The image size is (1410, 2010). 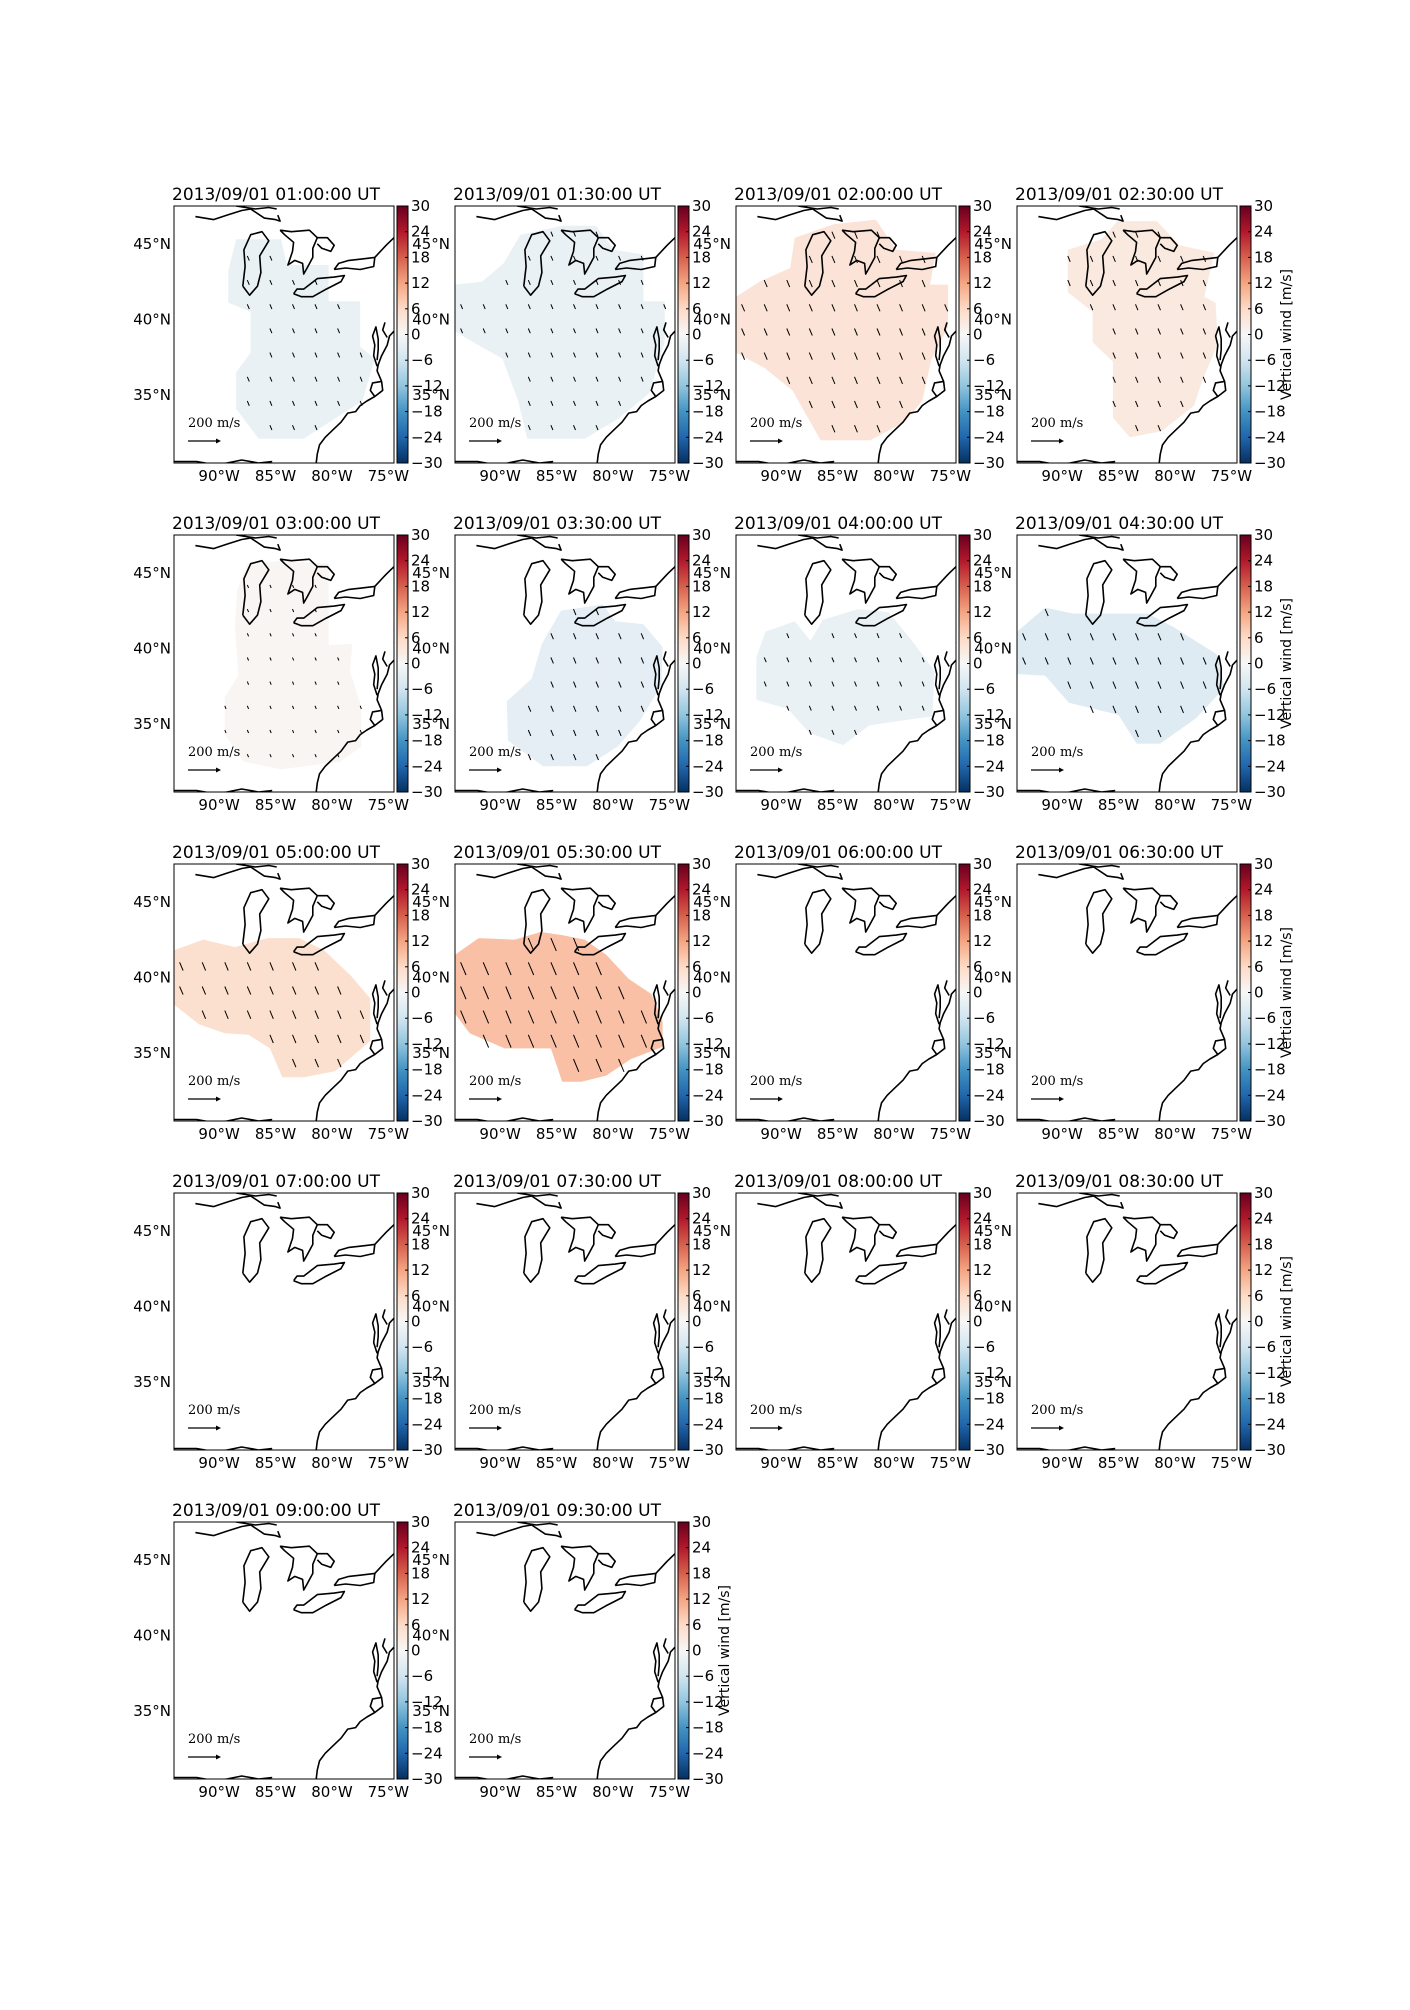 I want to click on lat-tick-label: 35°N, so click(x=712, y=724).